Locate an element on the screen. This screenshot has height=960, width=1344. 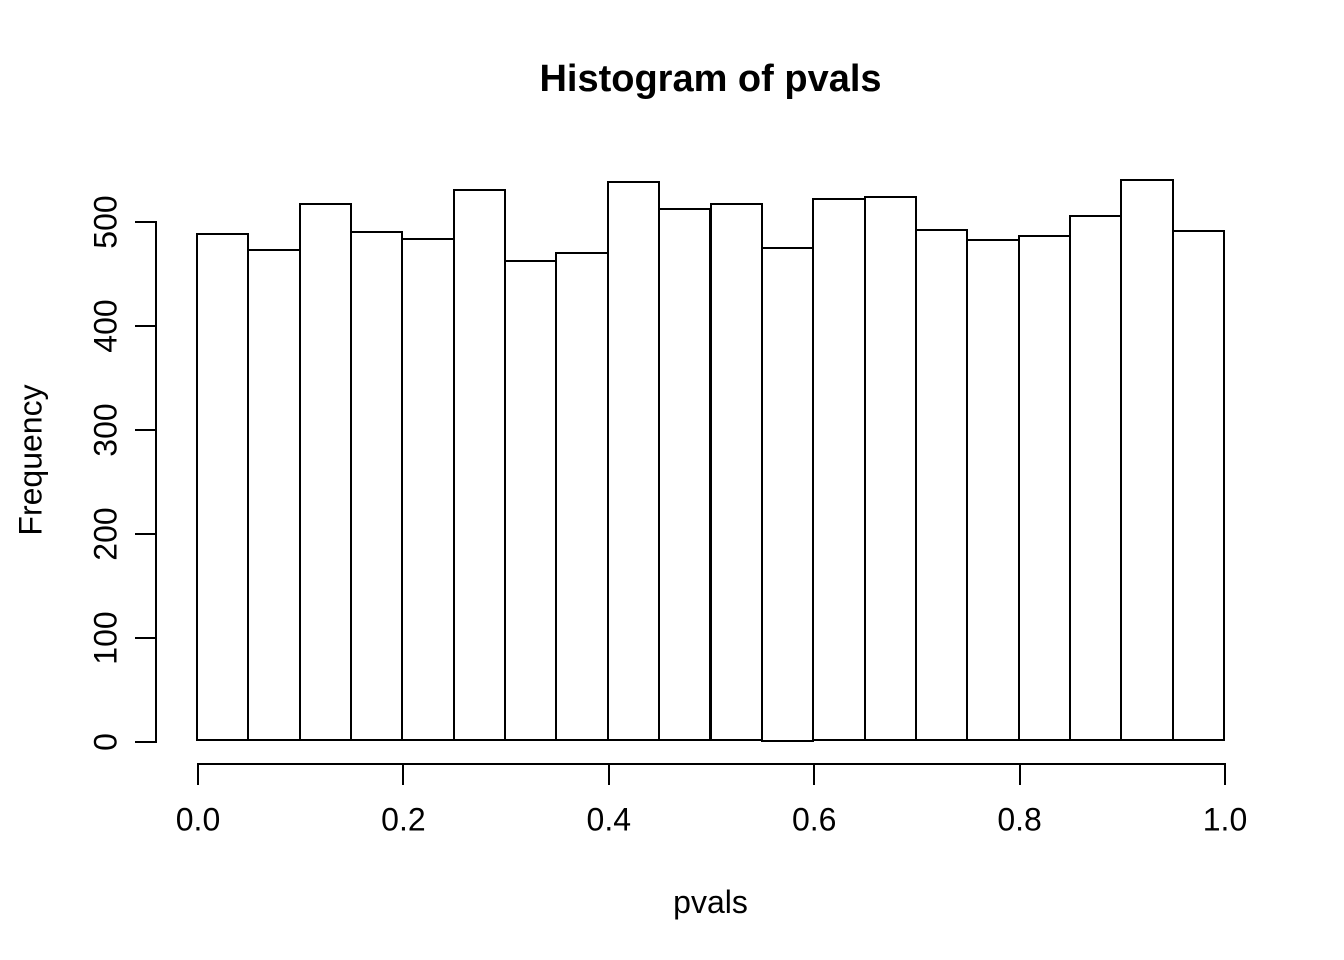
x-tick-label: 0.4 is located at coordinates (609, 819).